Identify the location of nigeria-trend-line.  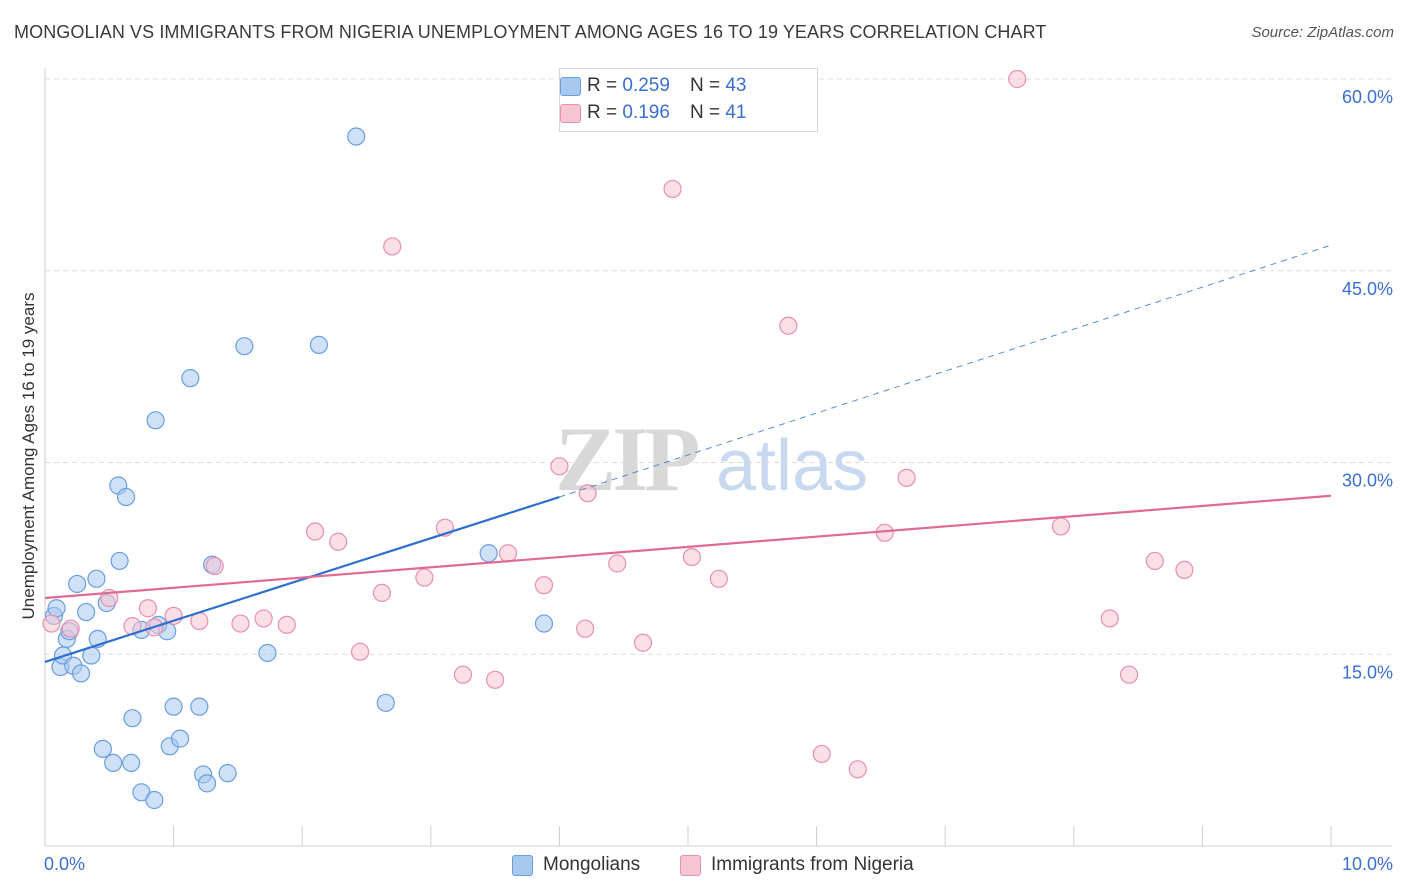
(688, 547).